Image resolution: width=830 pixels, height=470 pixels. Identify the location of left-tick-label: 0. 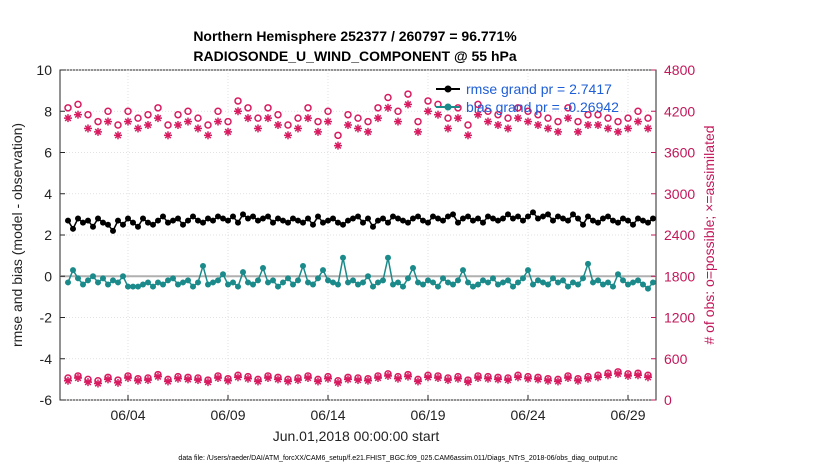
(48, 276).